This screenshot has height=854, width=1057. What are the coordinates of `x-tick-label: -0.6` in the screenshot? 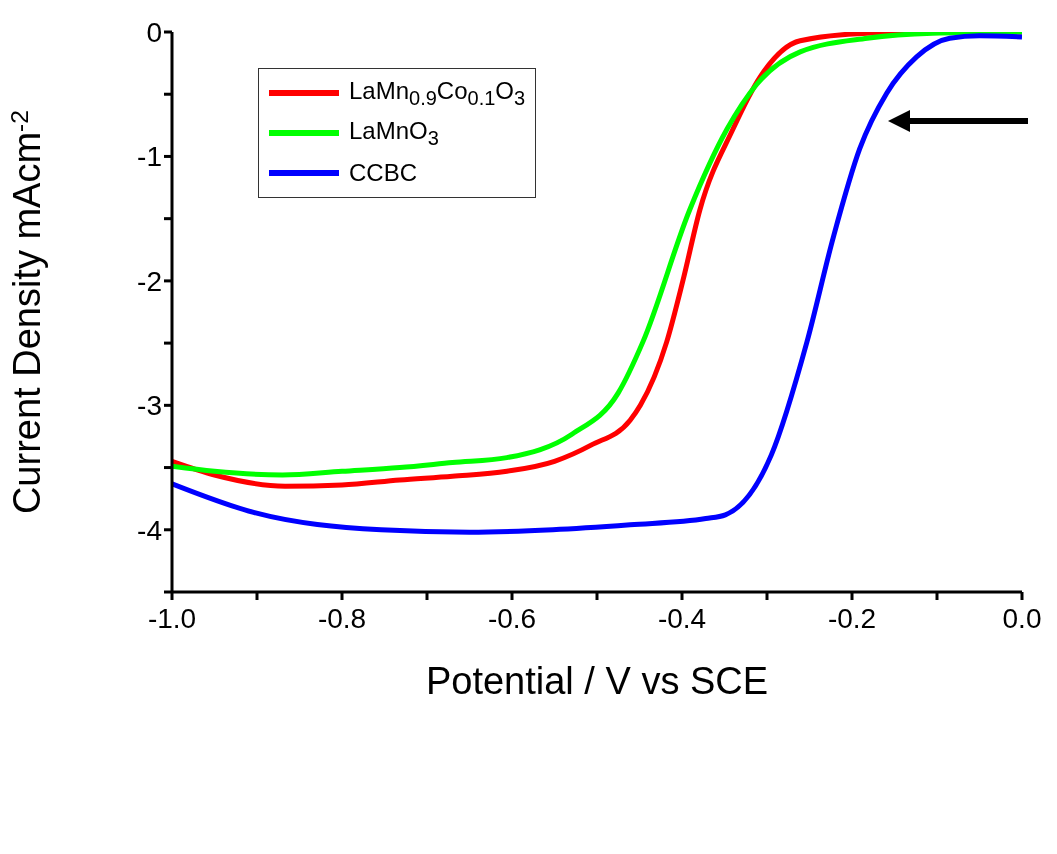 It's located at (512, 618).